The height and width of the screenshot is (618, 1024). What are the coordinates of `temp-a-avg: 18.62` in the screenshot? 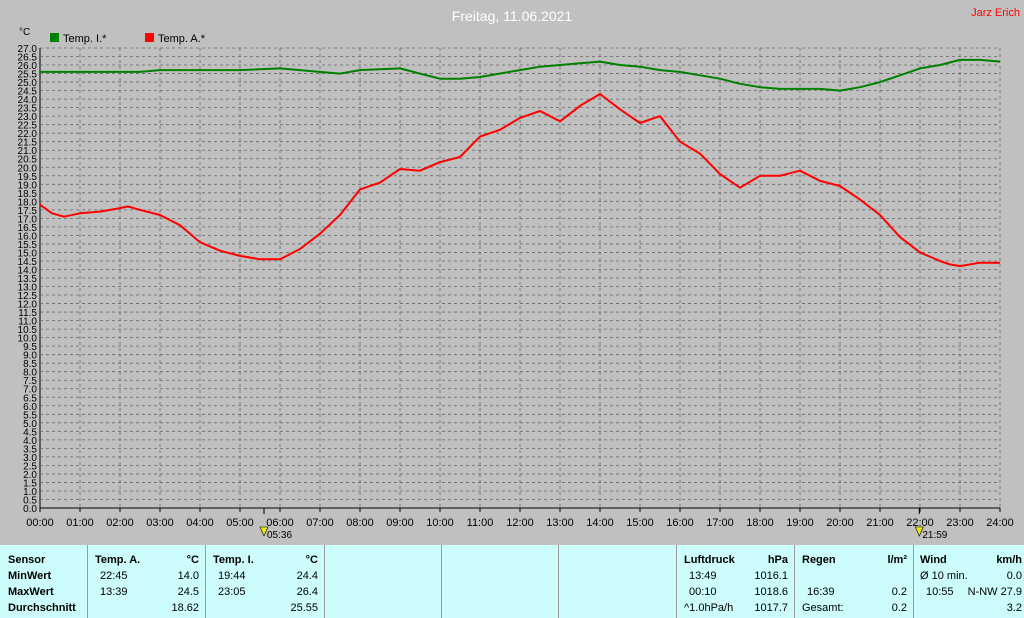 It's located at (185, 608).